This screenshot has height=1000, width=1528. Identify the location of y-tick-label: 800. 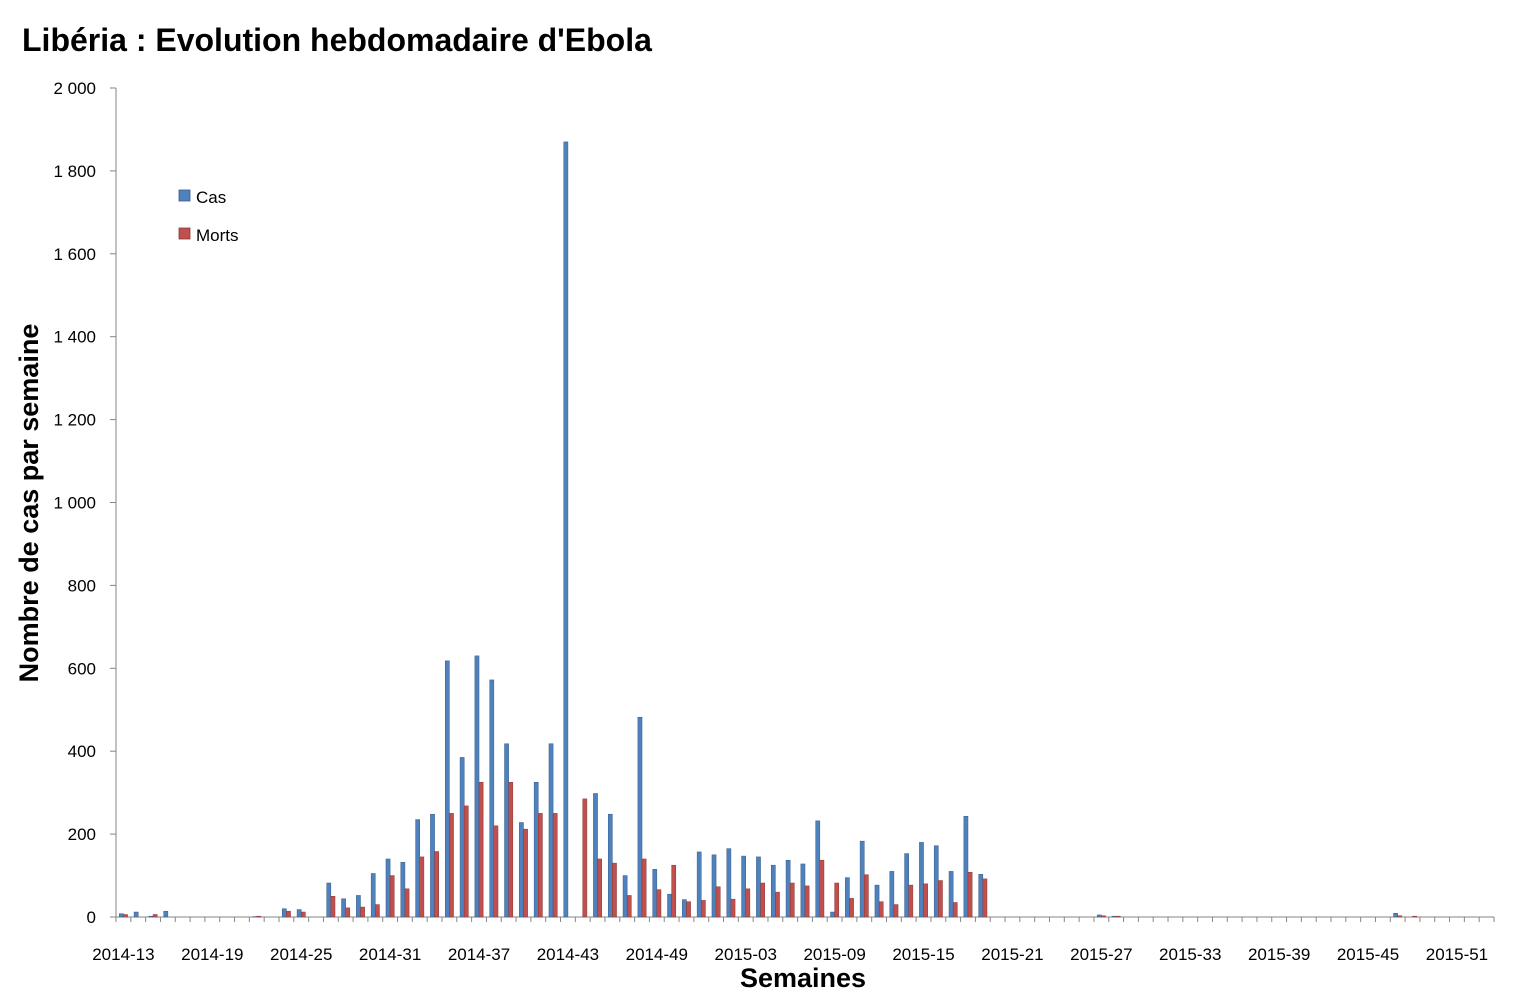
(82, 585).